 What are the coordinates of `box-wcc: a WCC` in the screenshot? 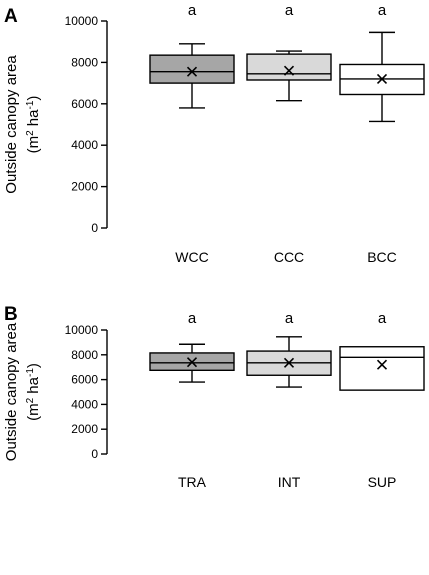 It's located at (192, 133).